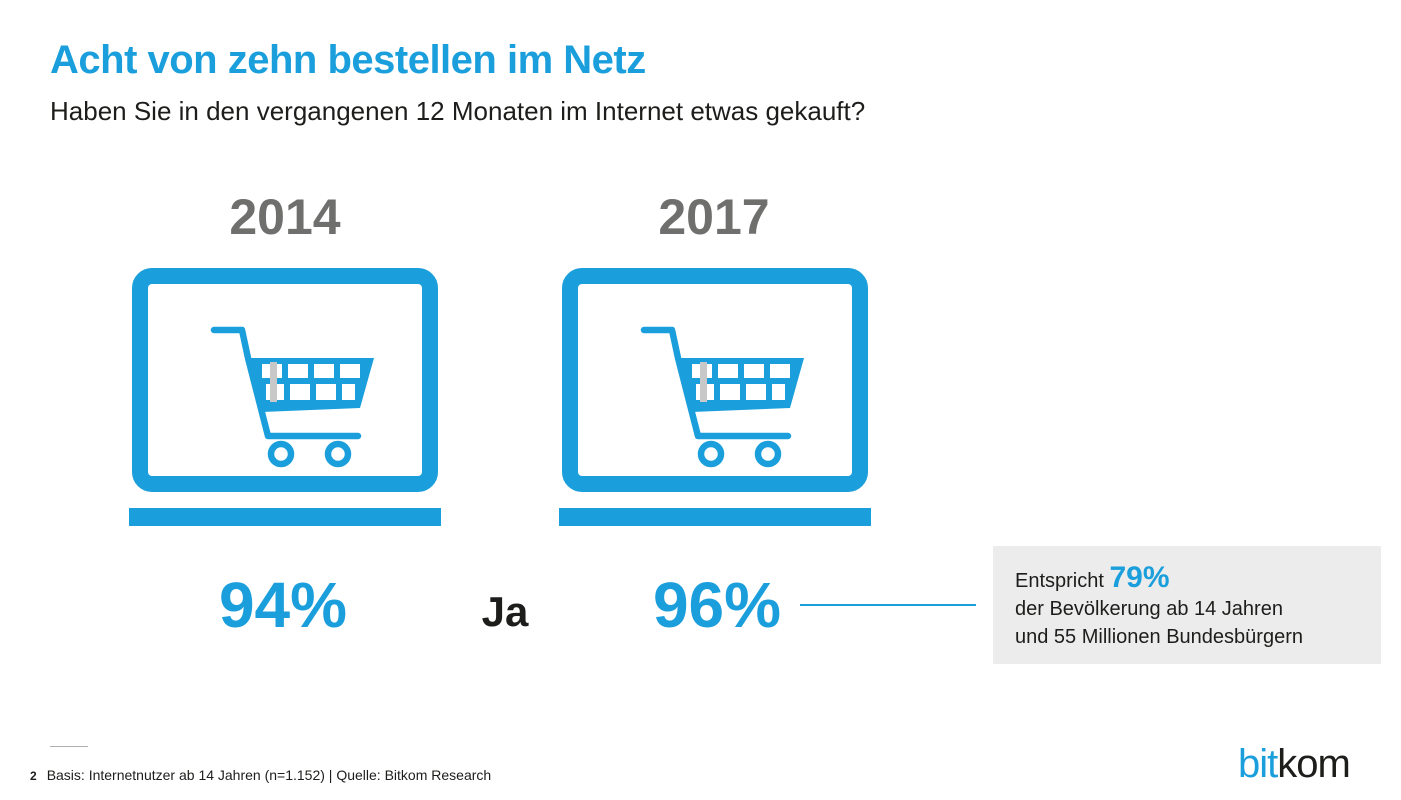  Describe the element at coordinates (1314, 764) in the screenshot. I see `logo-part-kom: kom` at that location.